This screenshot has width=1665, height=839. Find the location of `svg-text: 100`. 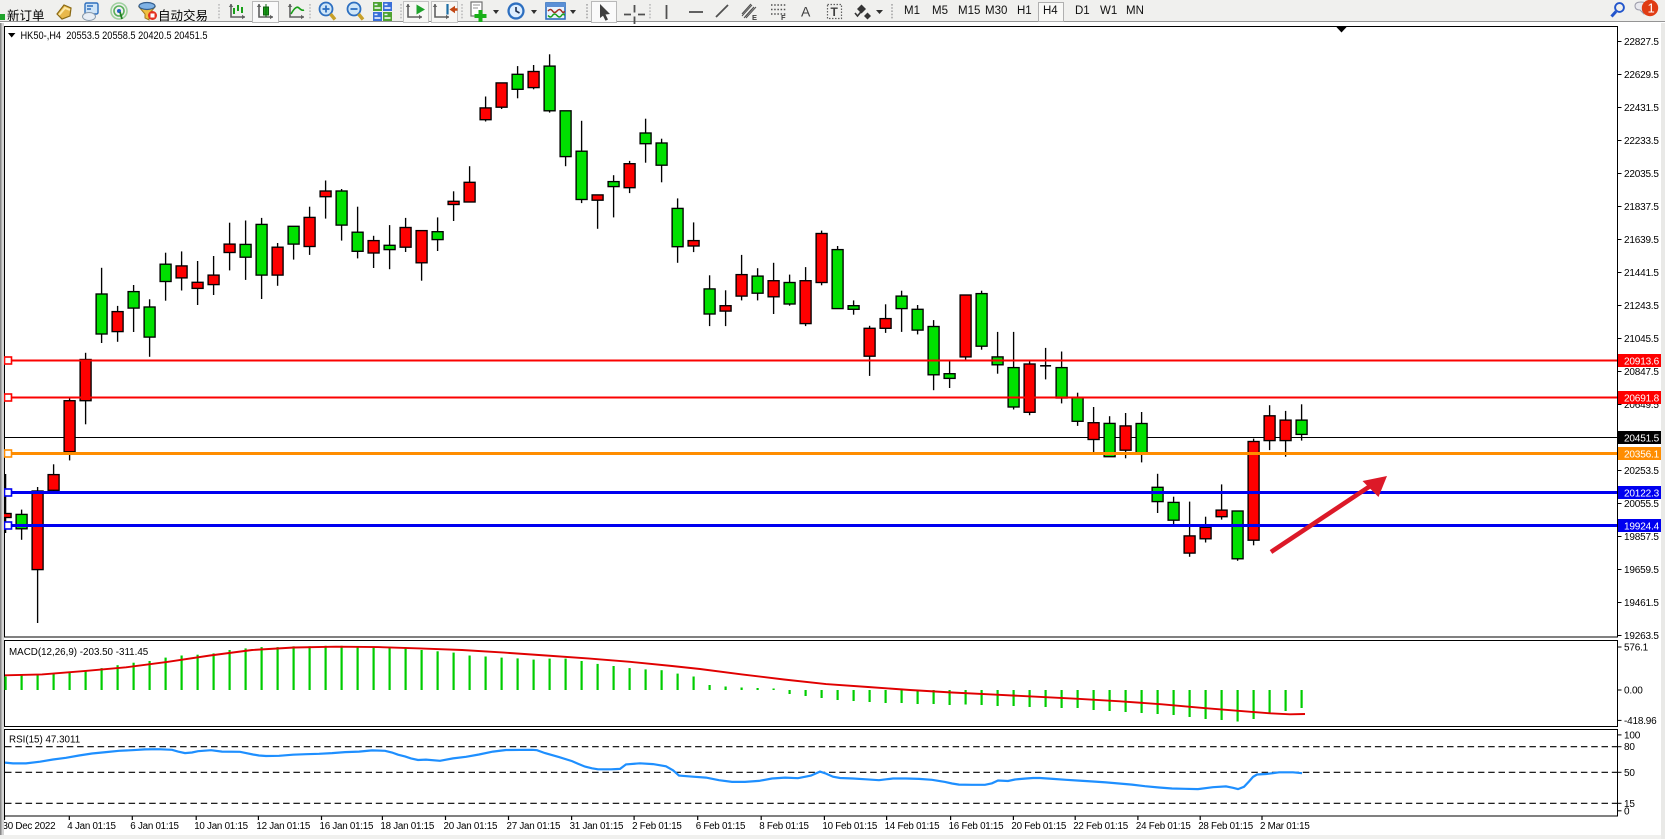

svg-text: 100 is located at coordinates (1632, 735).